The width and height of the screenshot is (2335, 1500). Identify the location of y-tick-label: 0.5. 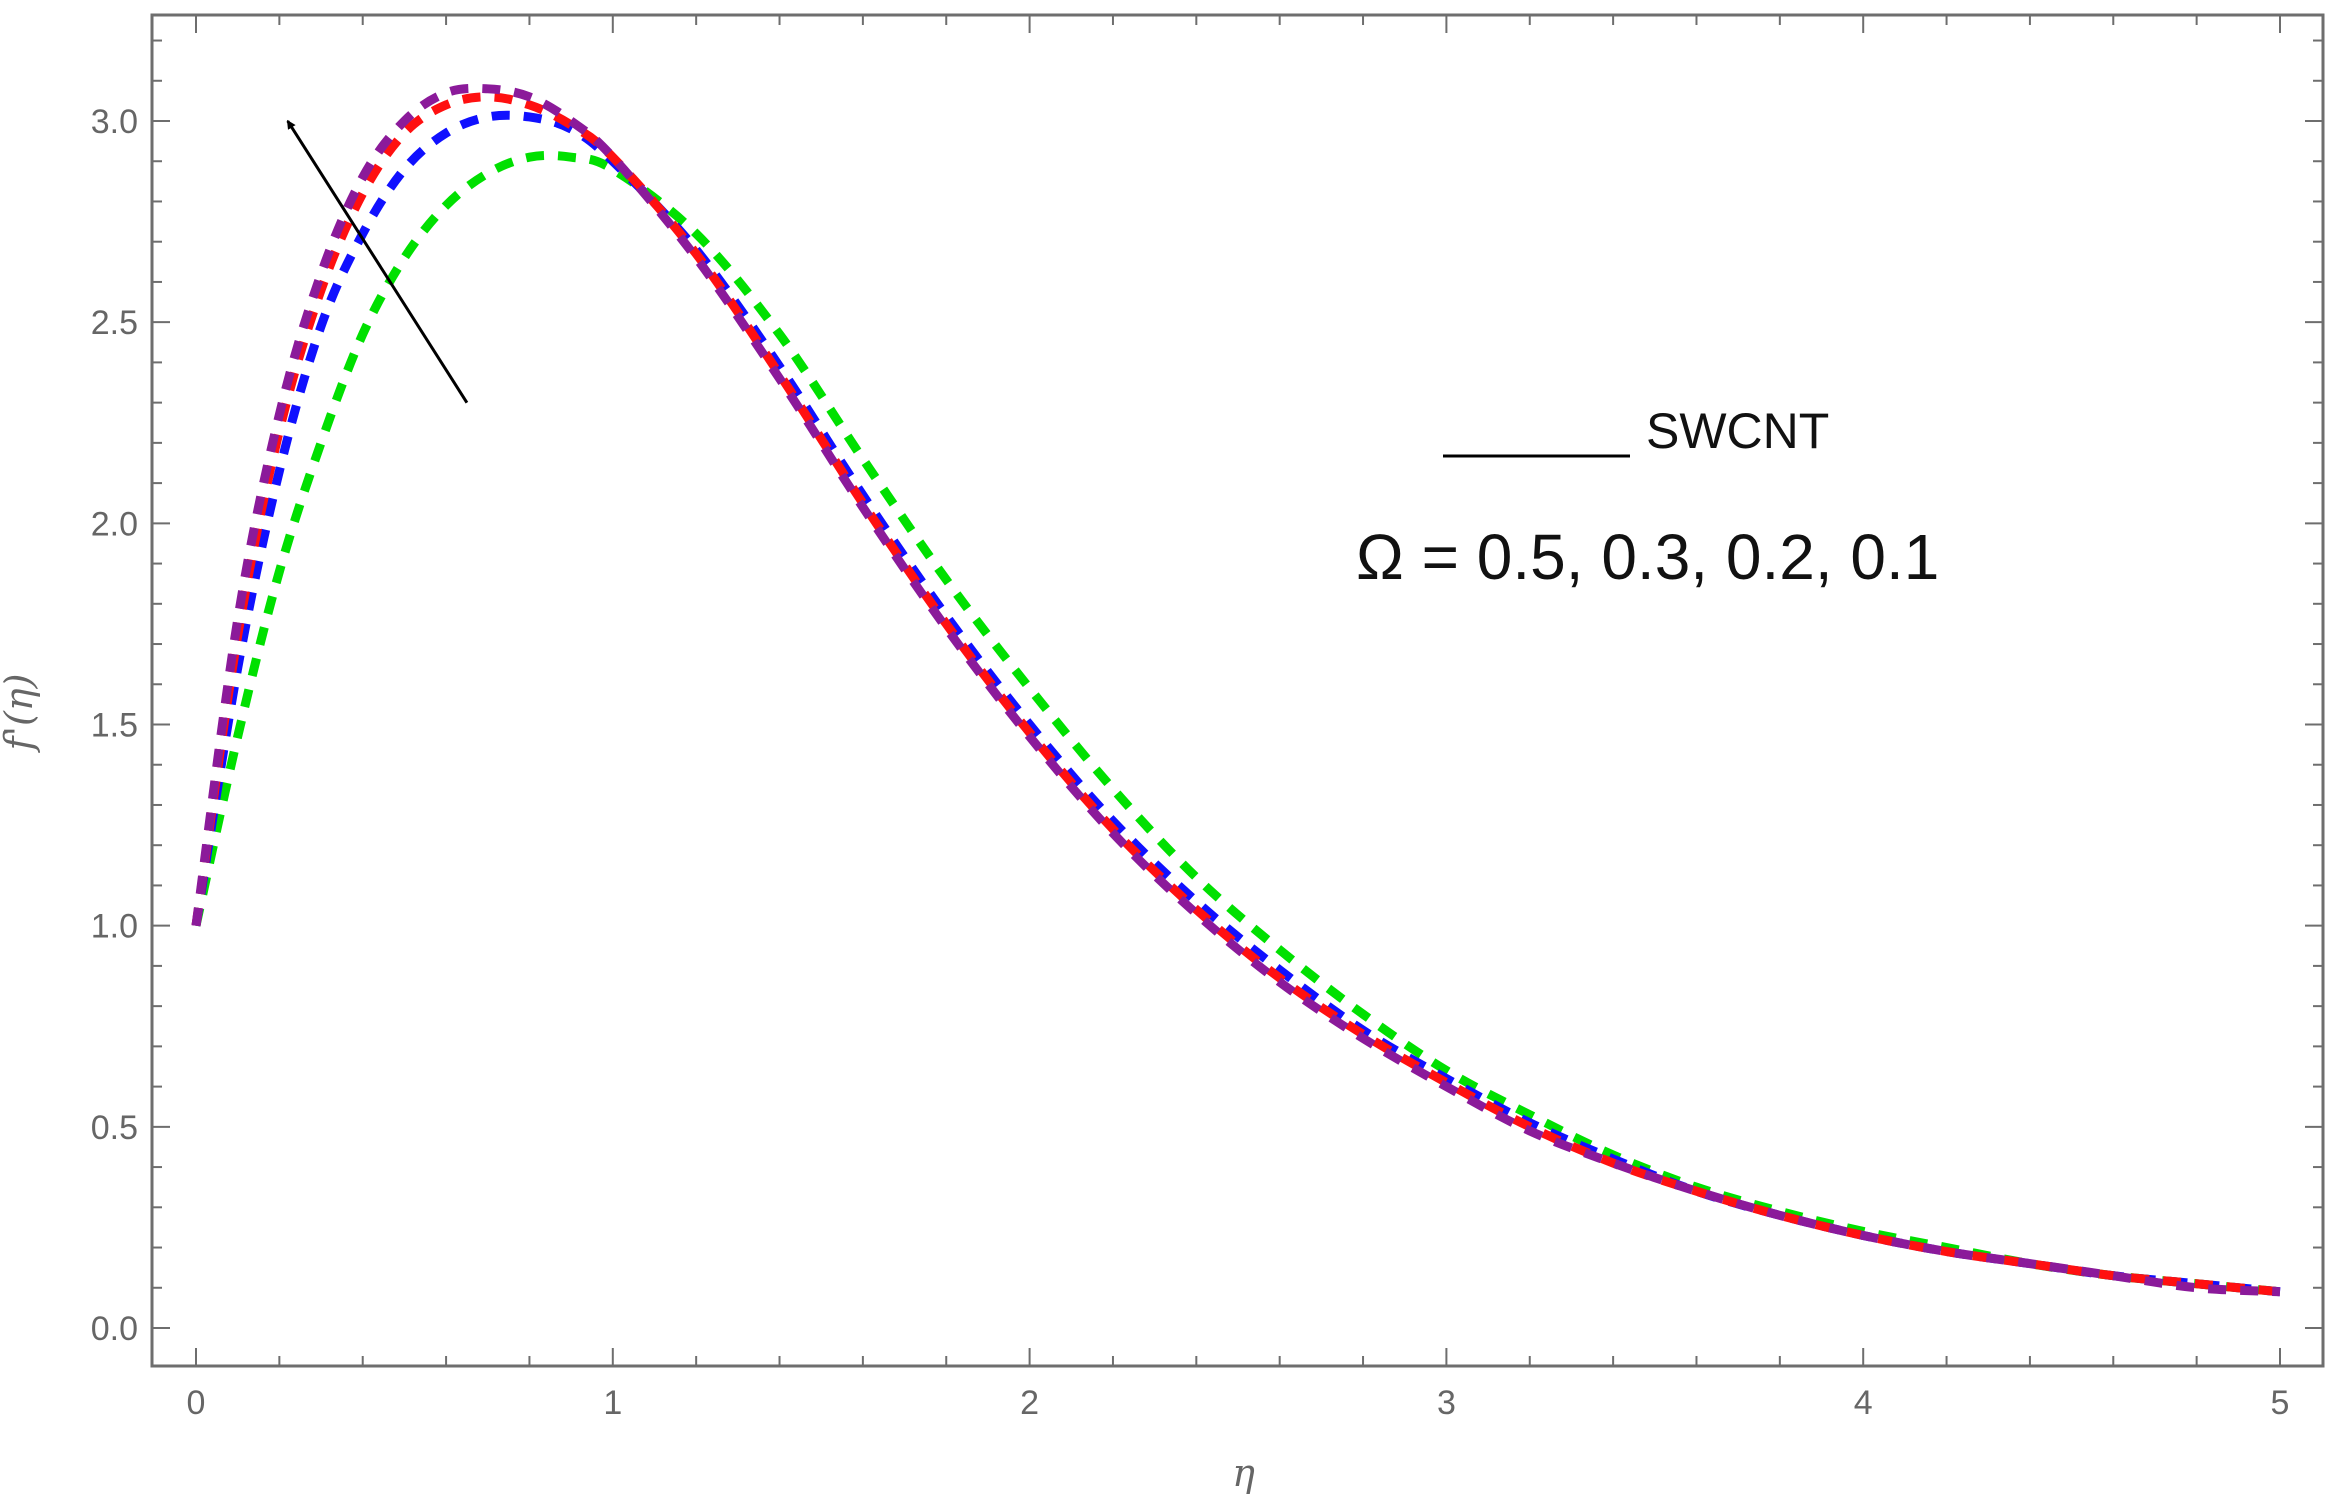
(114, 1128).